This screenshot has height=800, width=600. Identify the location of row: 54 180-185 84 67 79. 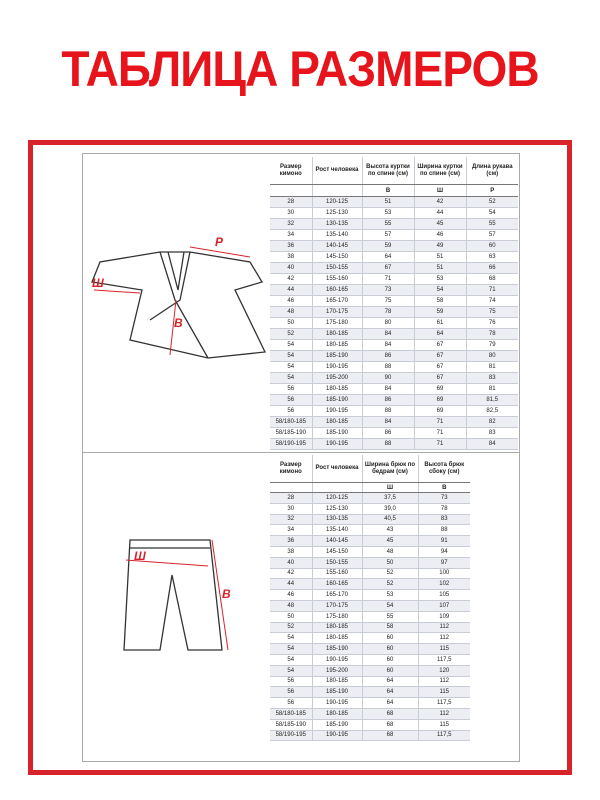
(394, 345).